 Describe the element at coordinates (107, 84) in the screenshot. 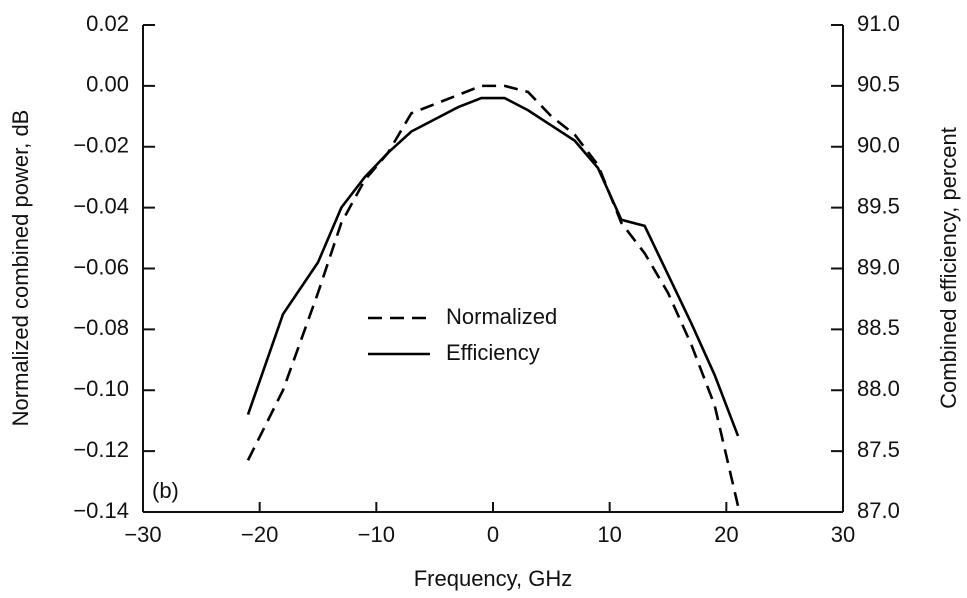

I see `y-tick-label: 0.00` at that location.